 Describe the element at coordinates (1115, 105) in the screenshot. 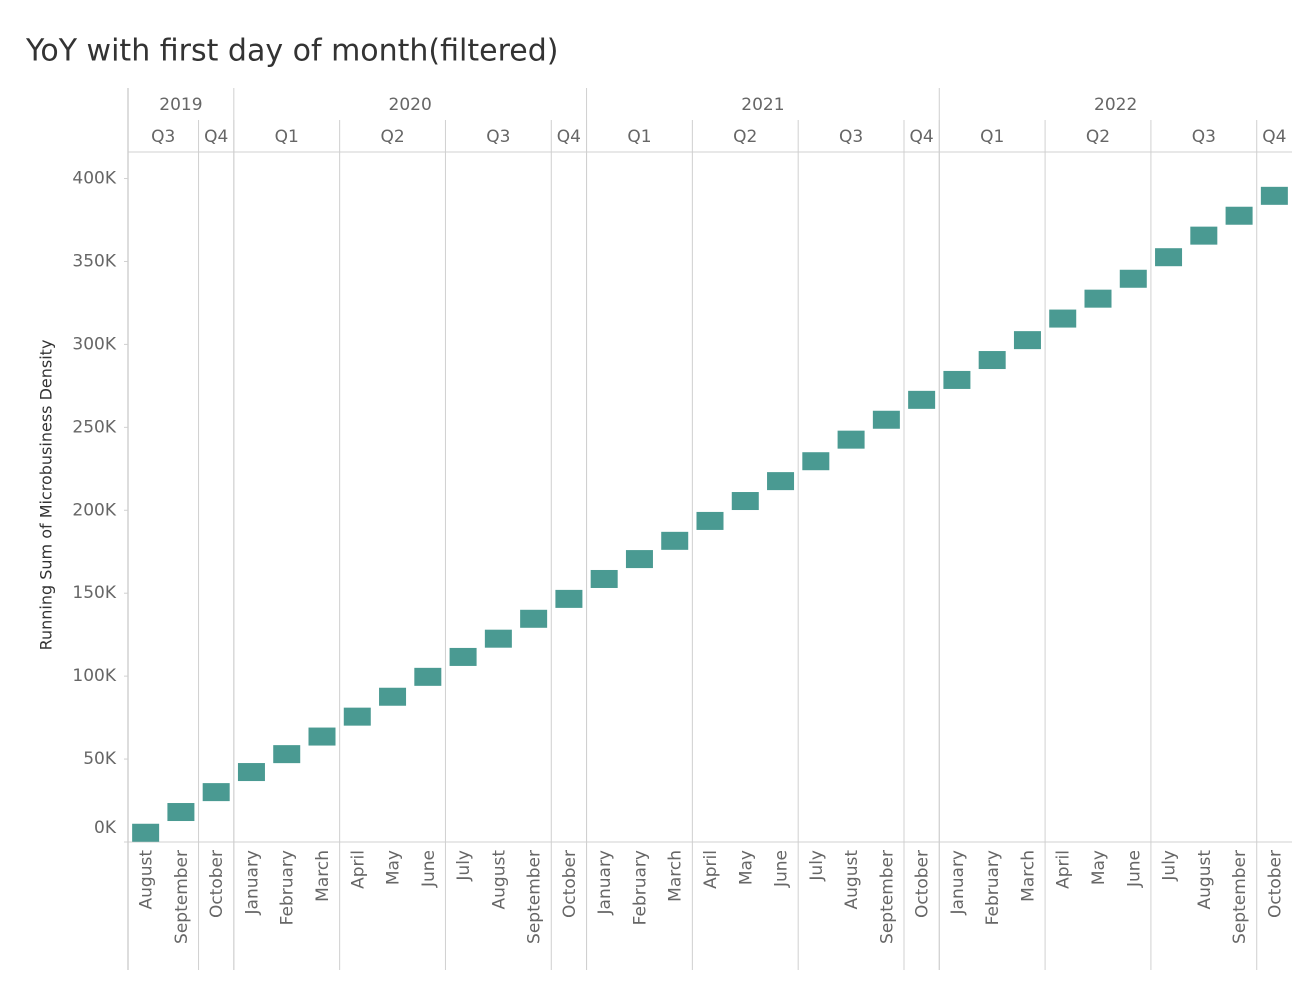

I see `year-label: 2022` at that location.